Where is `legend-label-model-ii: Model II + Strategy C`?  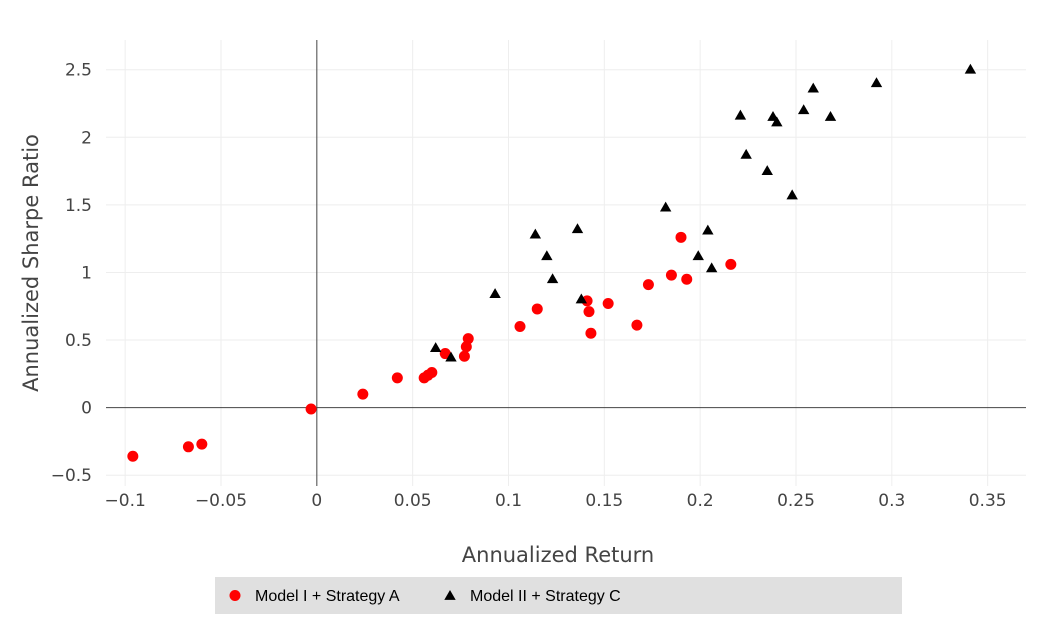 legend-label-model-ii: Model II + Strategy C is located at coordinates (545, 596).